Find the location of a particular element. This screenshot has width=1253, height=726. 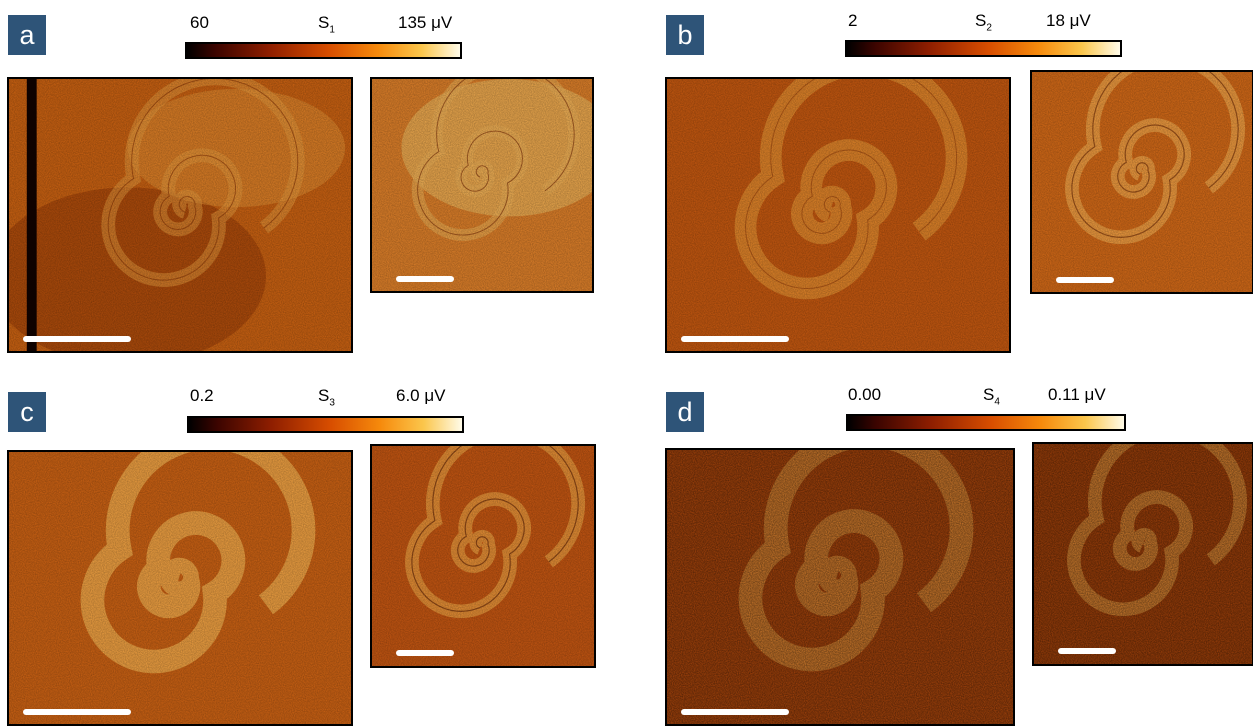

map-large-d is located at coordinates (840, 587).